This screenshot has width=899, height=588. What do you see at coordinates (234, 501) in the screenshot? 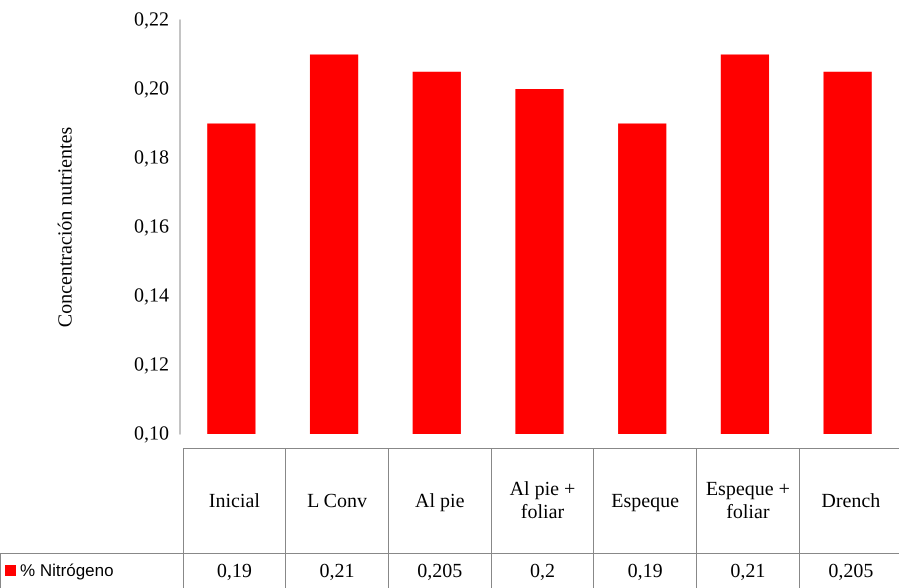
I see `x-tick-label: Inicial` at bounding box center [234, 501].